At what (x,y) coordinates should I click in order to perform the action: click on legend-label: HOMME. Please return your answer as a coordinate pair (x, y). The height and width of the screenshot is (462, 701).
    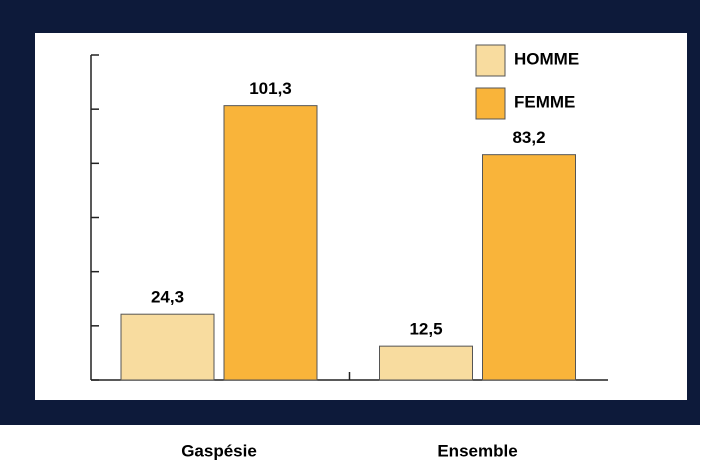
    Looking at the image, I should click on (546, 58).